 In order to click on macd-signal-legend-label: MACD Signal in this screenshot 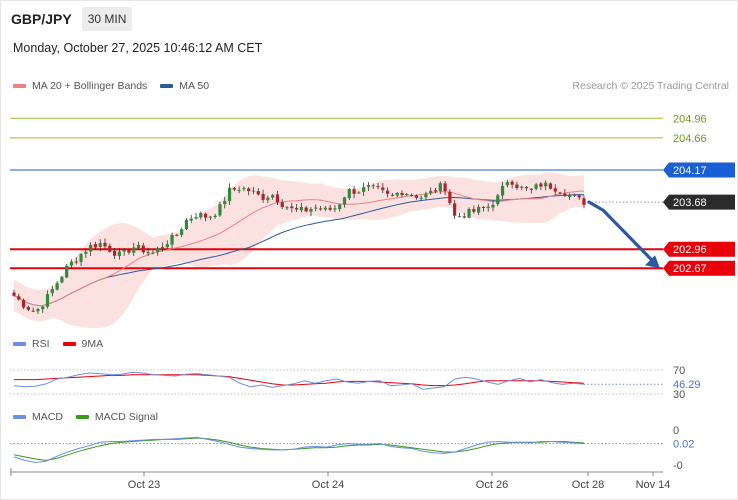, I will do `click(126, 417)`.